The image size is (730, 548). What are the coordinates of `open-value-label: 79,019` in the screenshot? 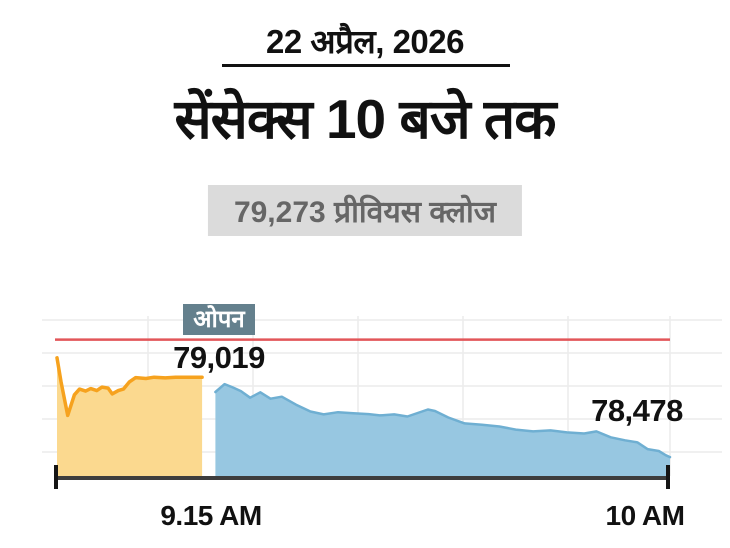 It's located at (219, 357).